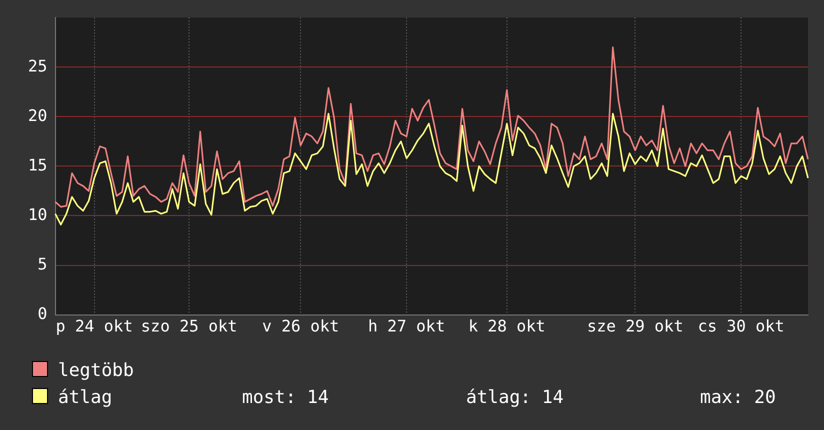 This screenshot has width=824, height=430. What do you see at coordinates (38, 115) in the screenshot?
I see `y-tick-label: 20` at bounding box center [38, 115].